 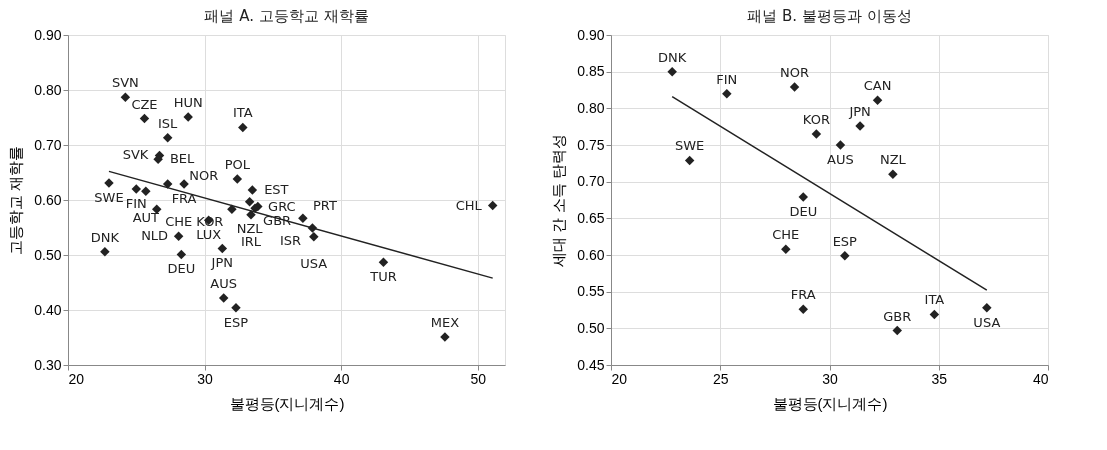 I want to click on y-axis-title: 고등학교 재학률, so click(x=16, y=200).